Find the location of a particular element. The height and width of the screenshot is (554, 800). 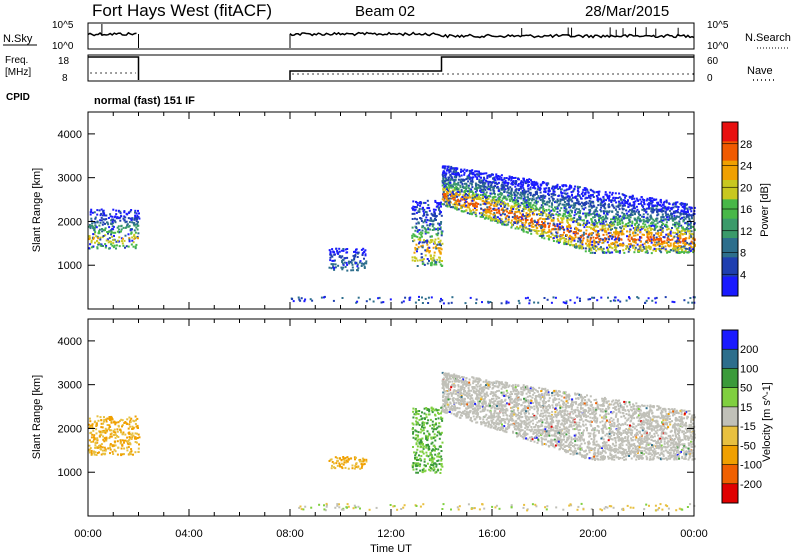

beam-title: Beam 02 is located at coordinates (385, 11).